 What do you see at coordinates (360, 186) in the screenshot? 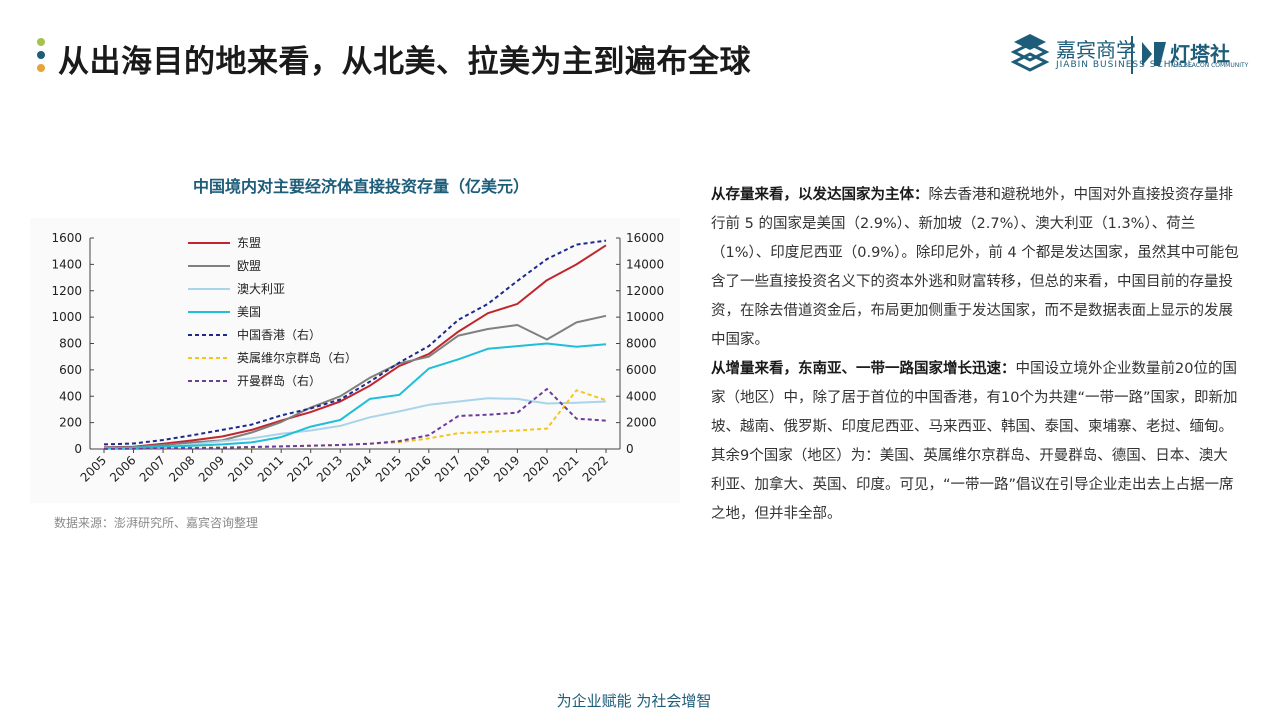
I see `chart-title: 中国境内对主要经济体直接投资存量（亿美元）` at bounding box center [360, 186].